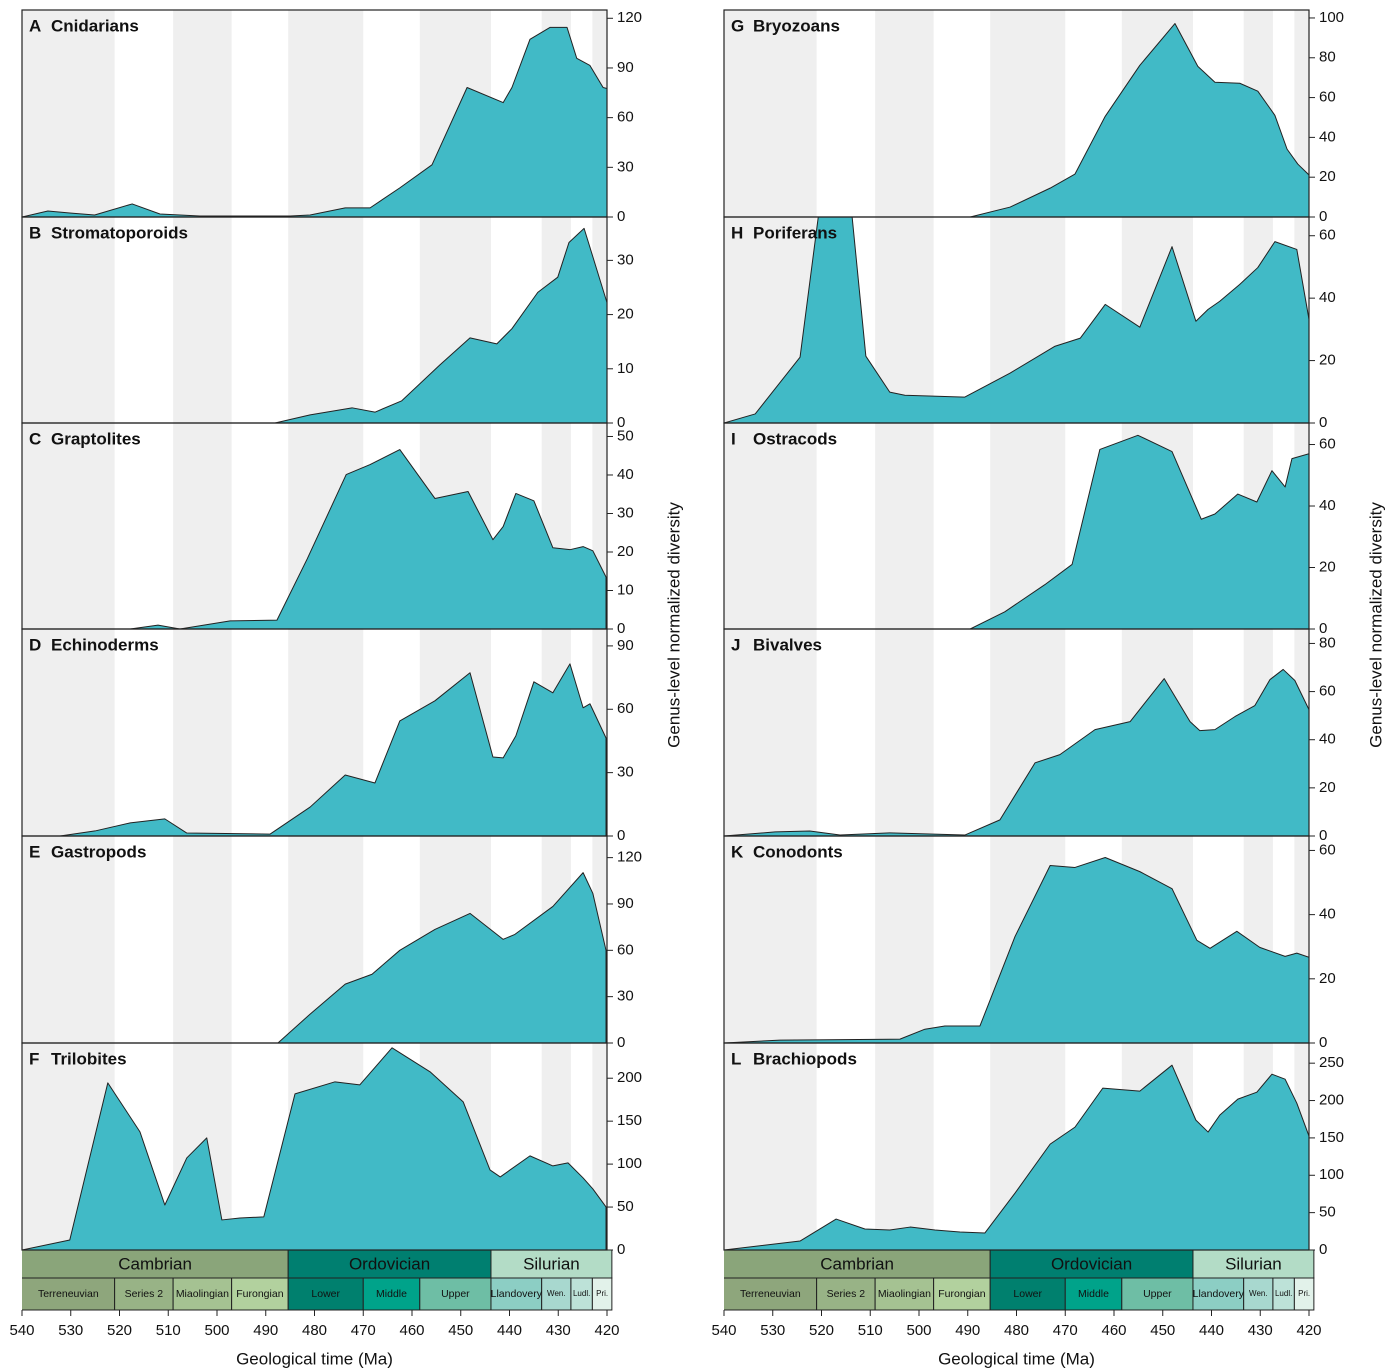 The image size is (1399, 1371). Describe the element at coordinates (904, 1294) in the screenshot. I see `epoch-label: Miaolingian` at that location.